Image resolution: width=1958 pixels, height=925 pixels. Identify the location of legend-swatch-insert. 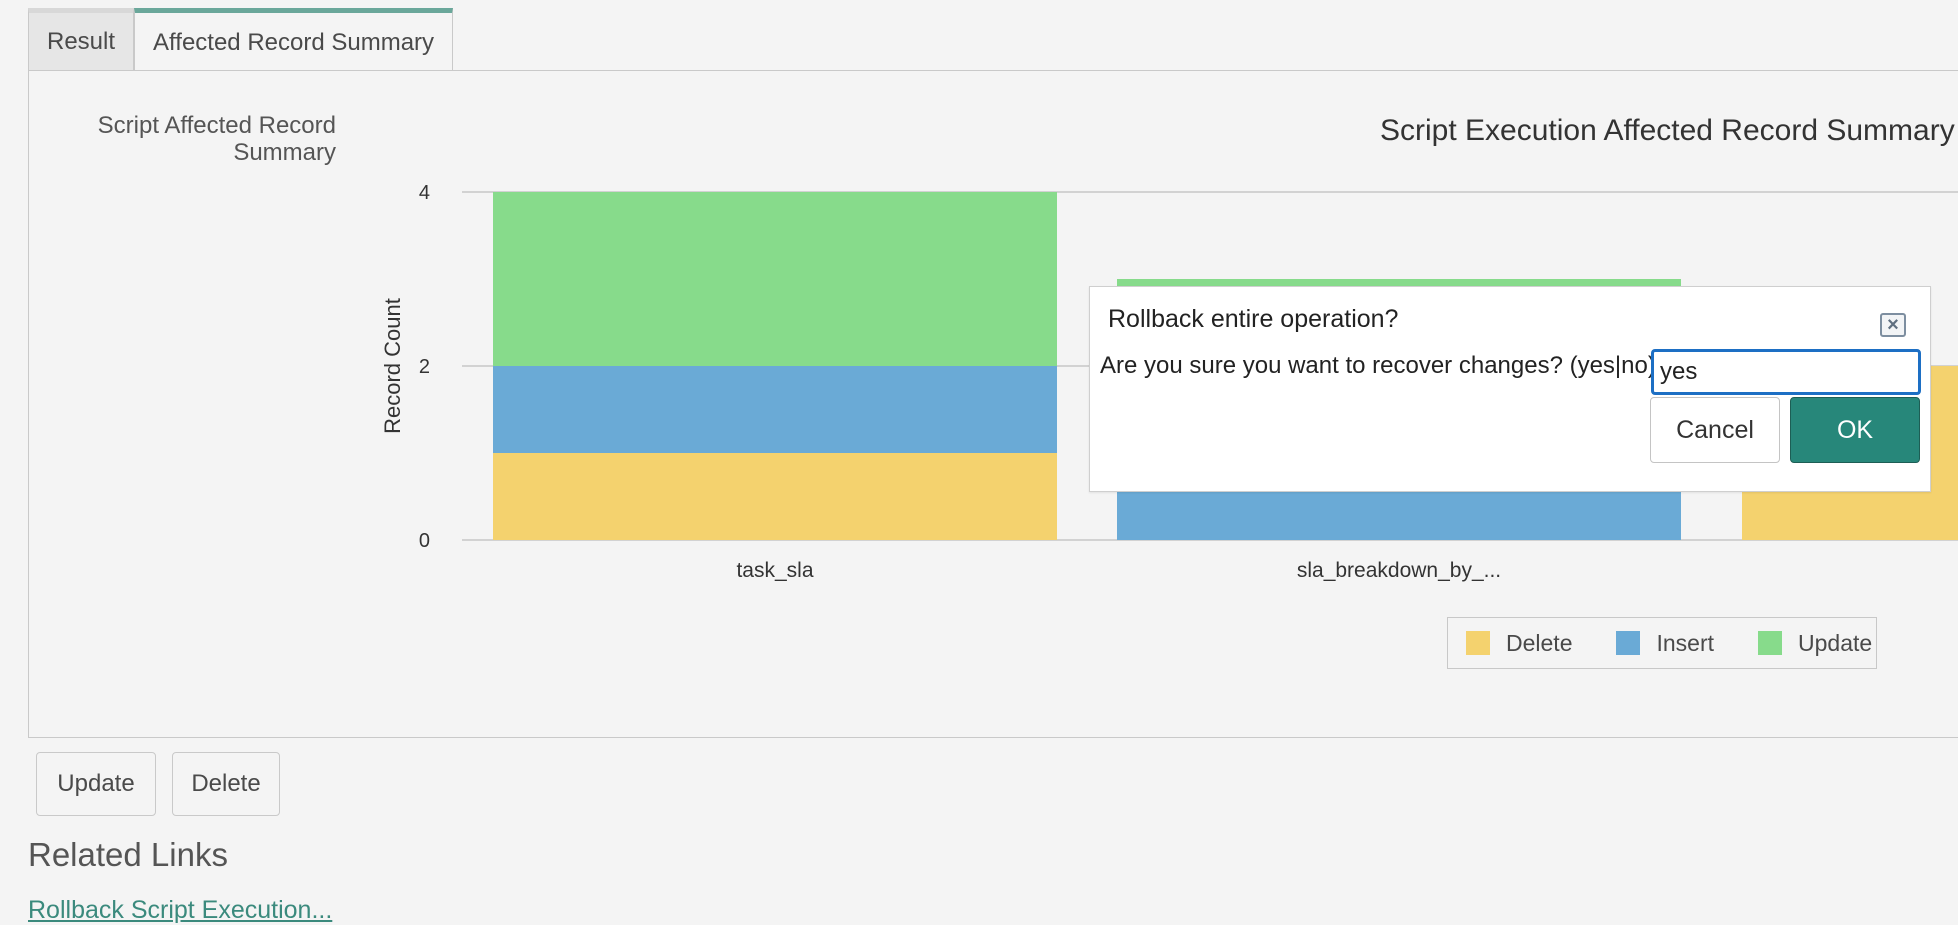
(1628, 643).